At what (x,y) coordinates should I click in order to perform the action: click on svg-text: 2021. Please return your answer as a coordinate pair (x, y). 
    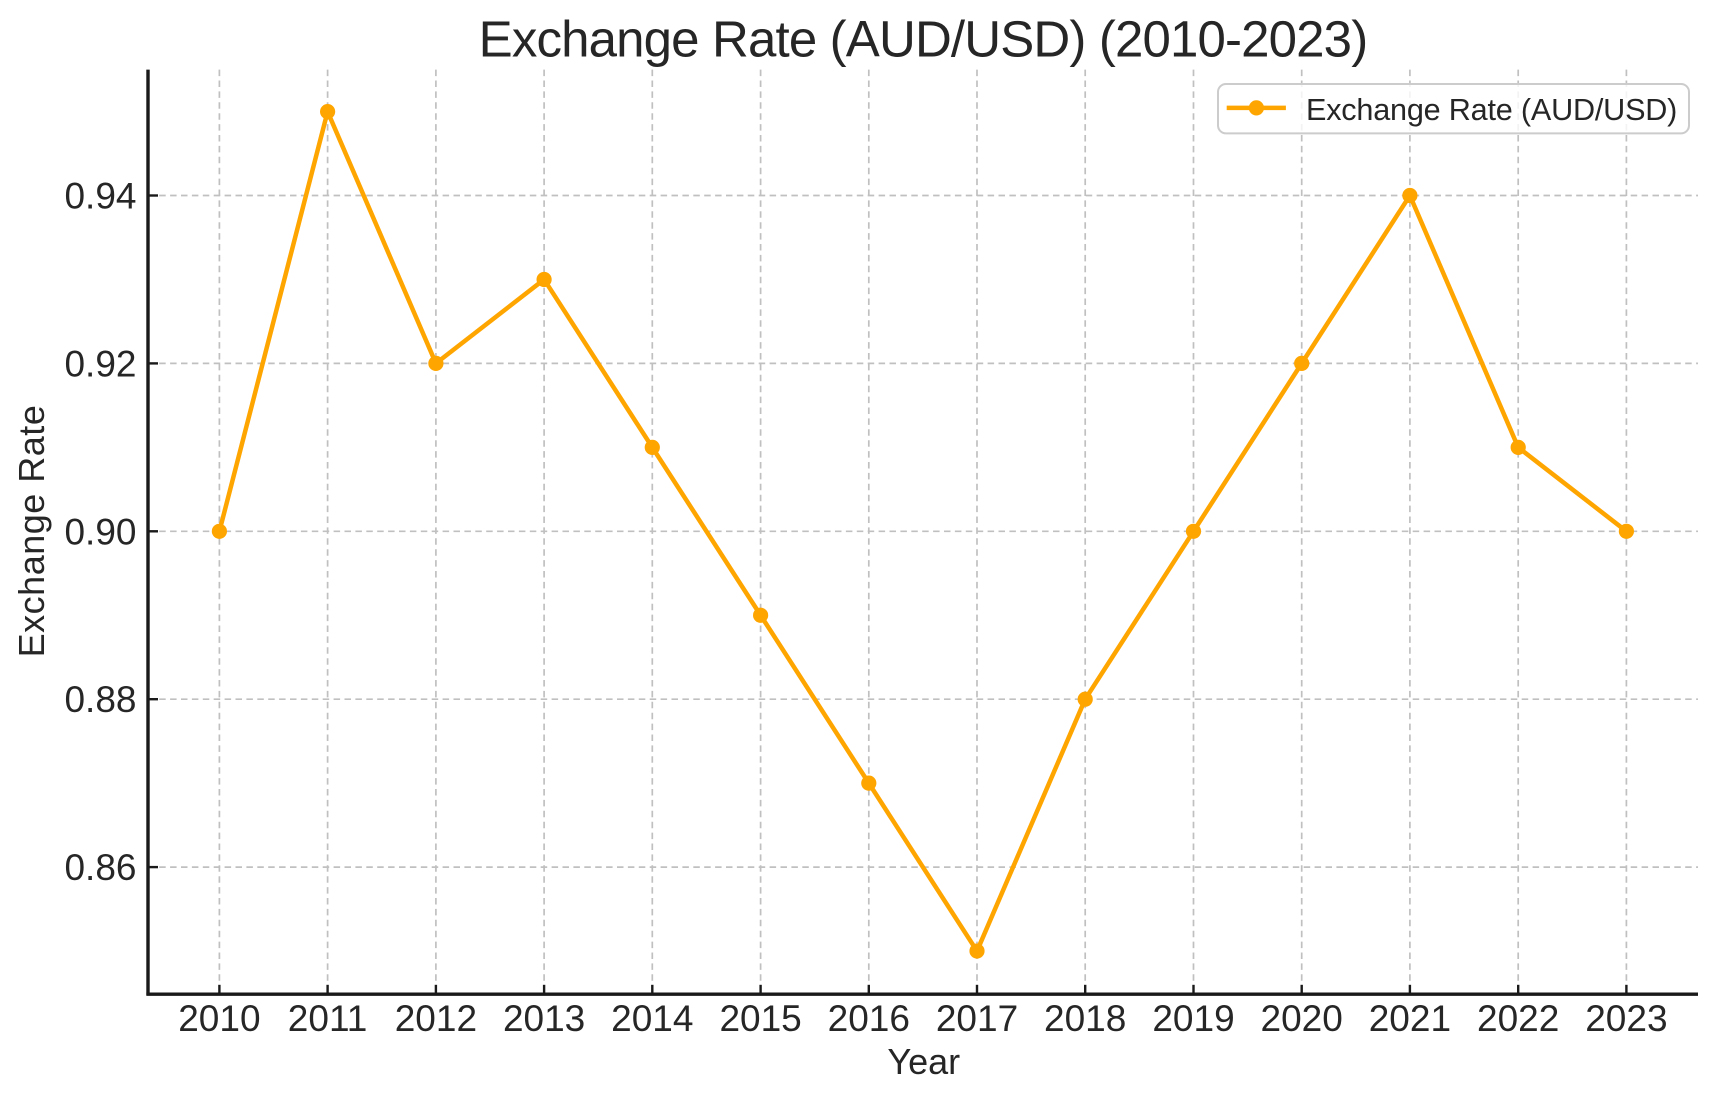
    Looking at the image, I should click on (1410, 1018).